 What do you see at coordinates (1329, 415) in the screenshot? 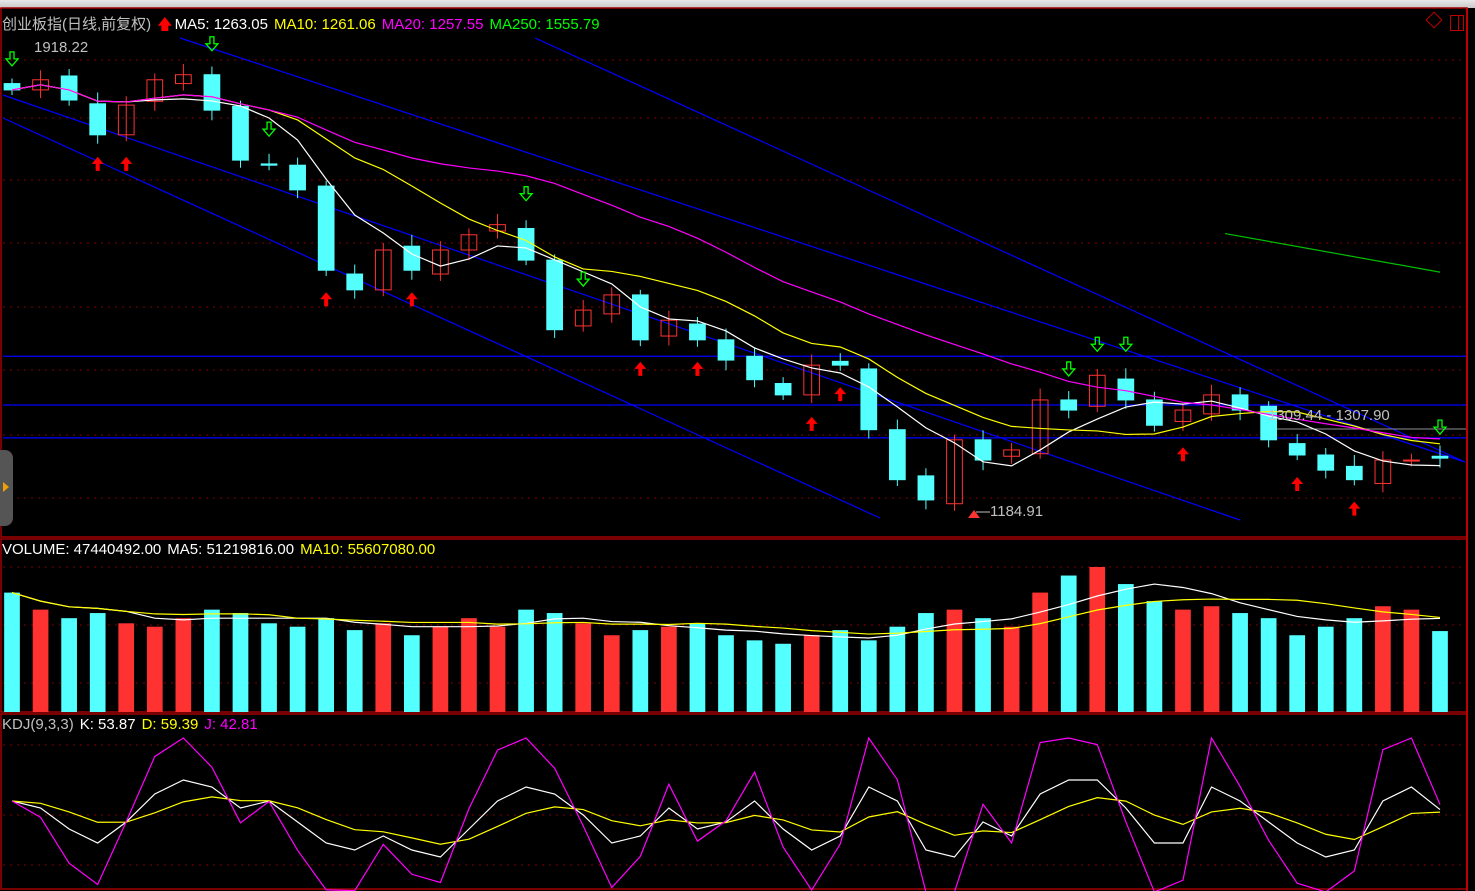
I see `range-label: 1309.44 - 1307.90` at bounding box center [1329, 415].